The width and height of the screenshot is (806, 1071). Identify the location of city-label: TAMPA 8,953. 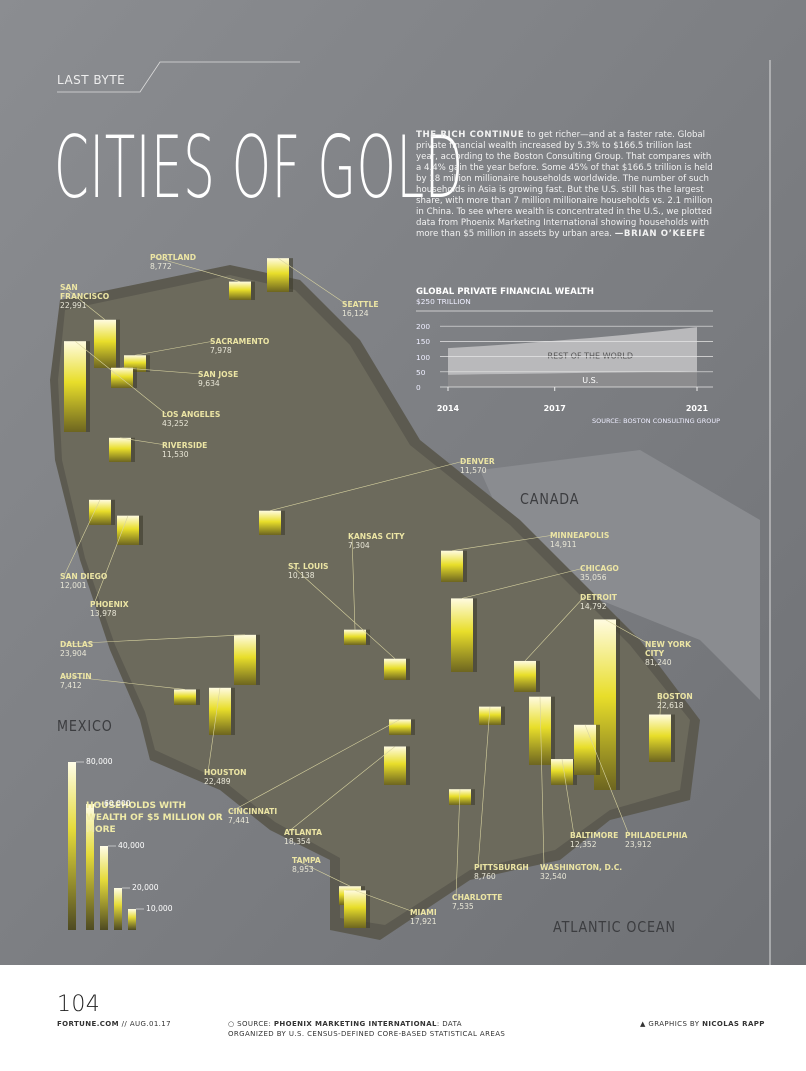
(306, 865).